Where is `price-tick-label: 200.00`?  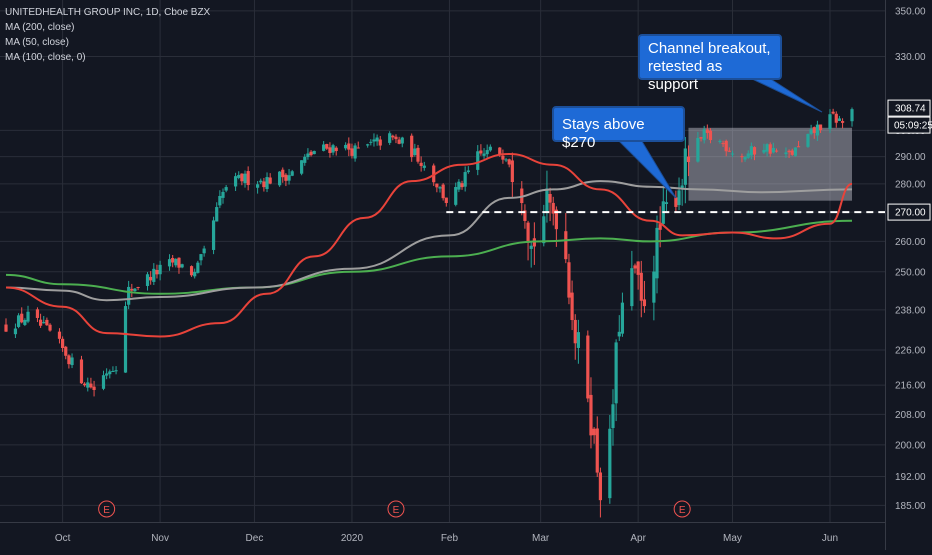 price-tick-label: 200.00 is located at coordinates (910, 445).